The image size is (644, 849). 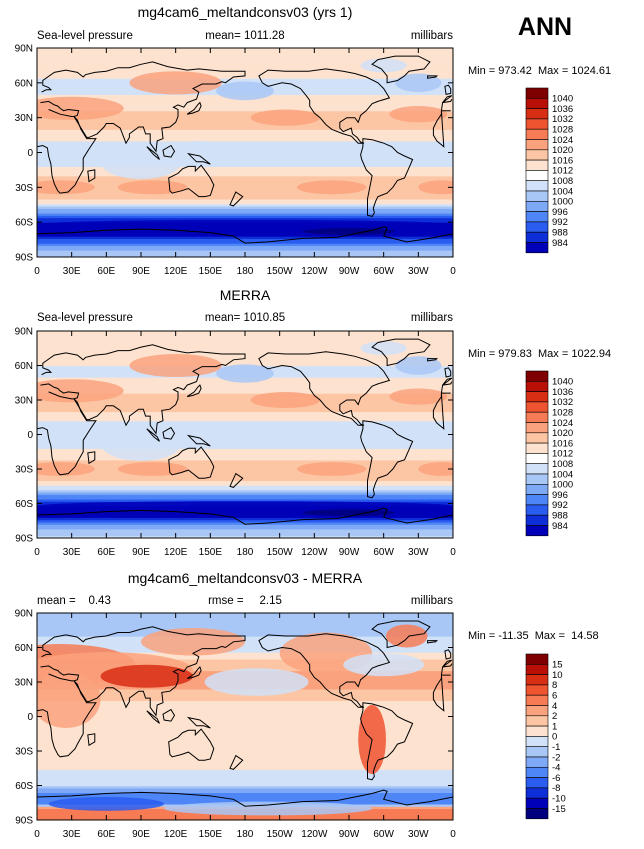 I want to click on coastline-uk, so click(x=448, y=654).